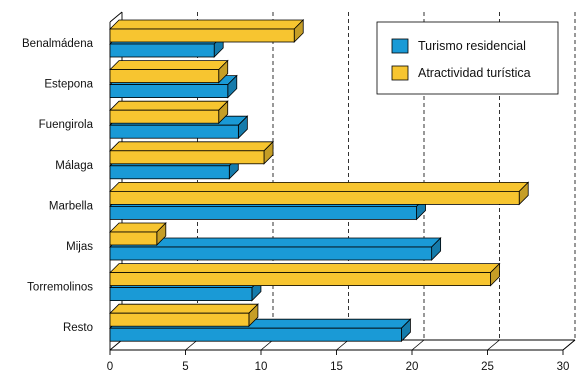  I want to click on category-label: Torremolinos, so click(60, 288).